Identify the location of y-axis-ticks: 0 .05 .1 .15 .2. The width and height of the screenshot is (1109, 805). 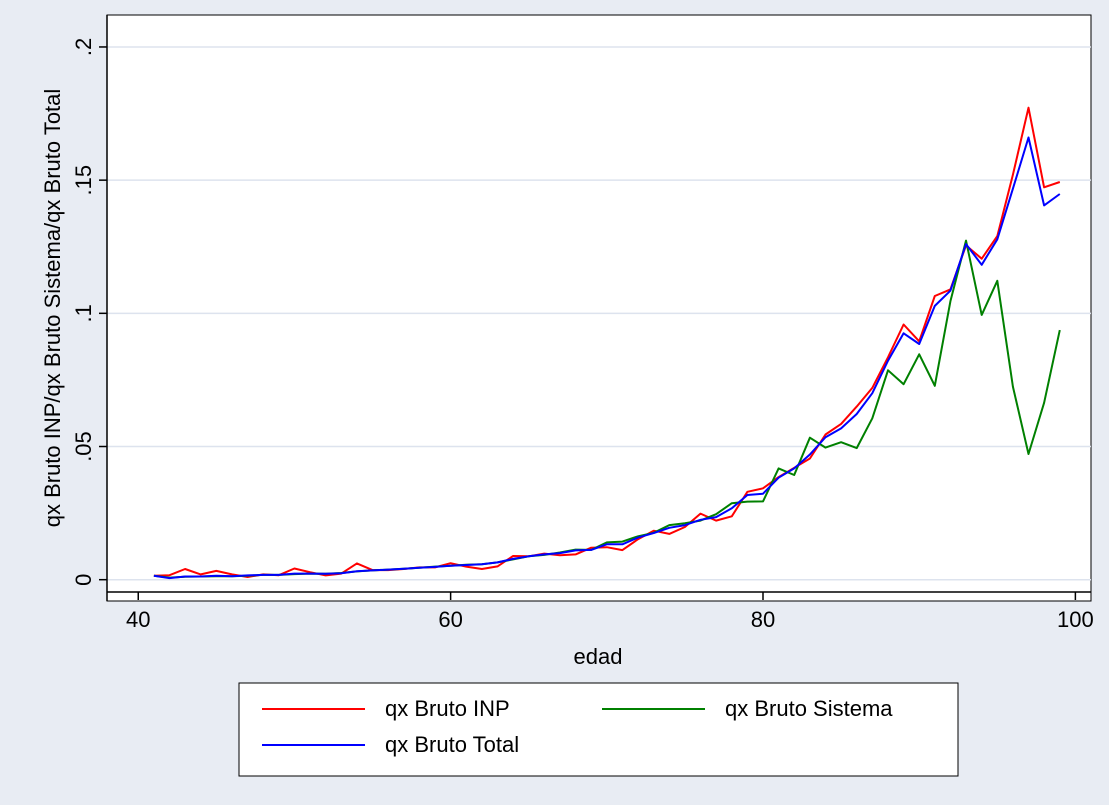
(89, 312).